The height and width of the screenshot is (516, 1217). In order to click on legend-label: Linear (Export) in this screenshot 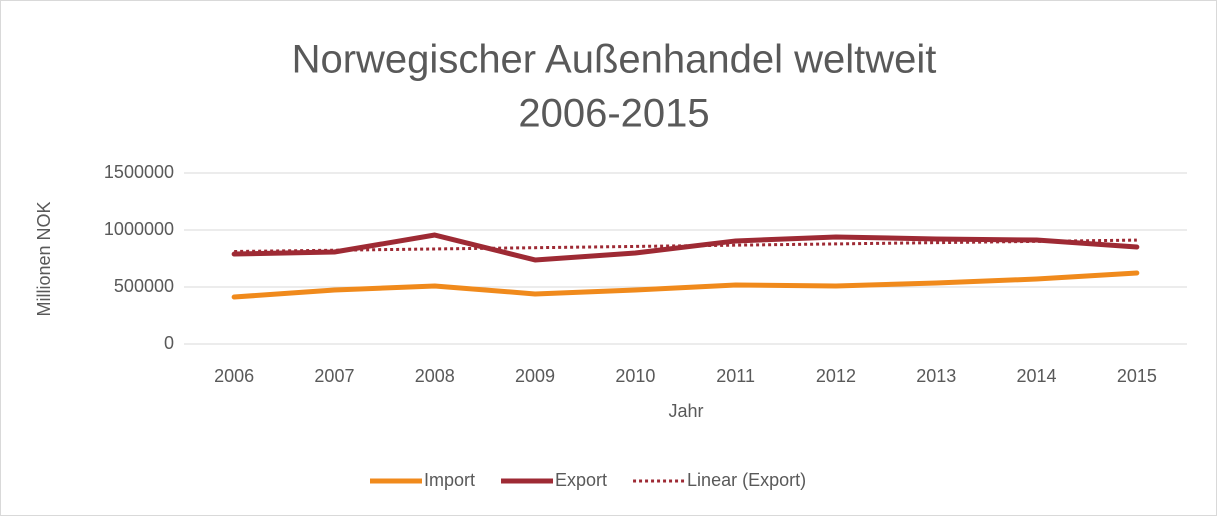, I will do `click(746, 480)`.